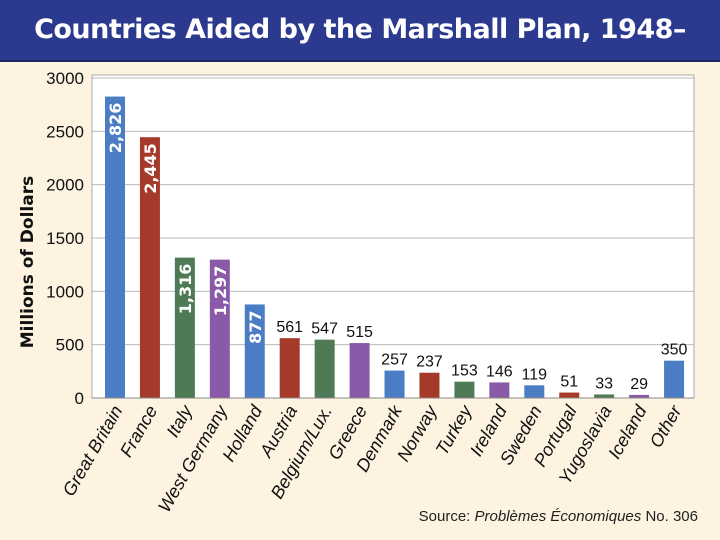 The image size is (720, 540). Describe the element at coordinates (324, 329) in the screenshot. I see `bar-value-label: 547` at that location.